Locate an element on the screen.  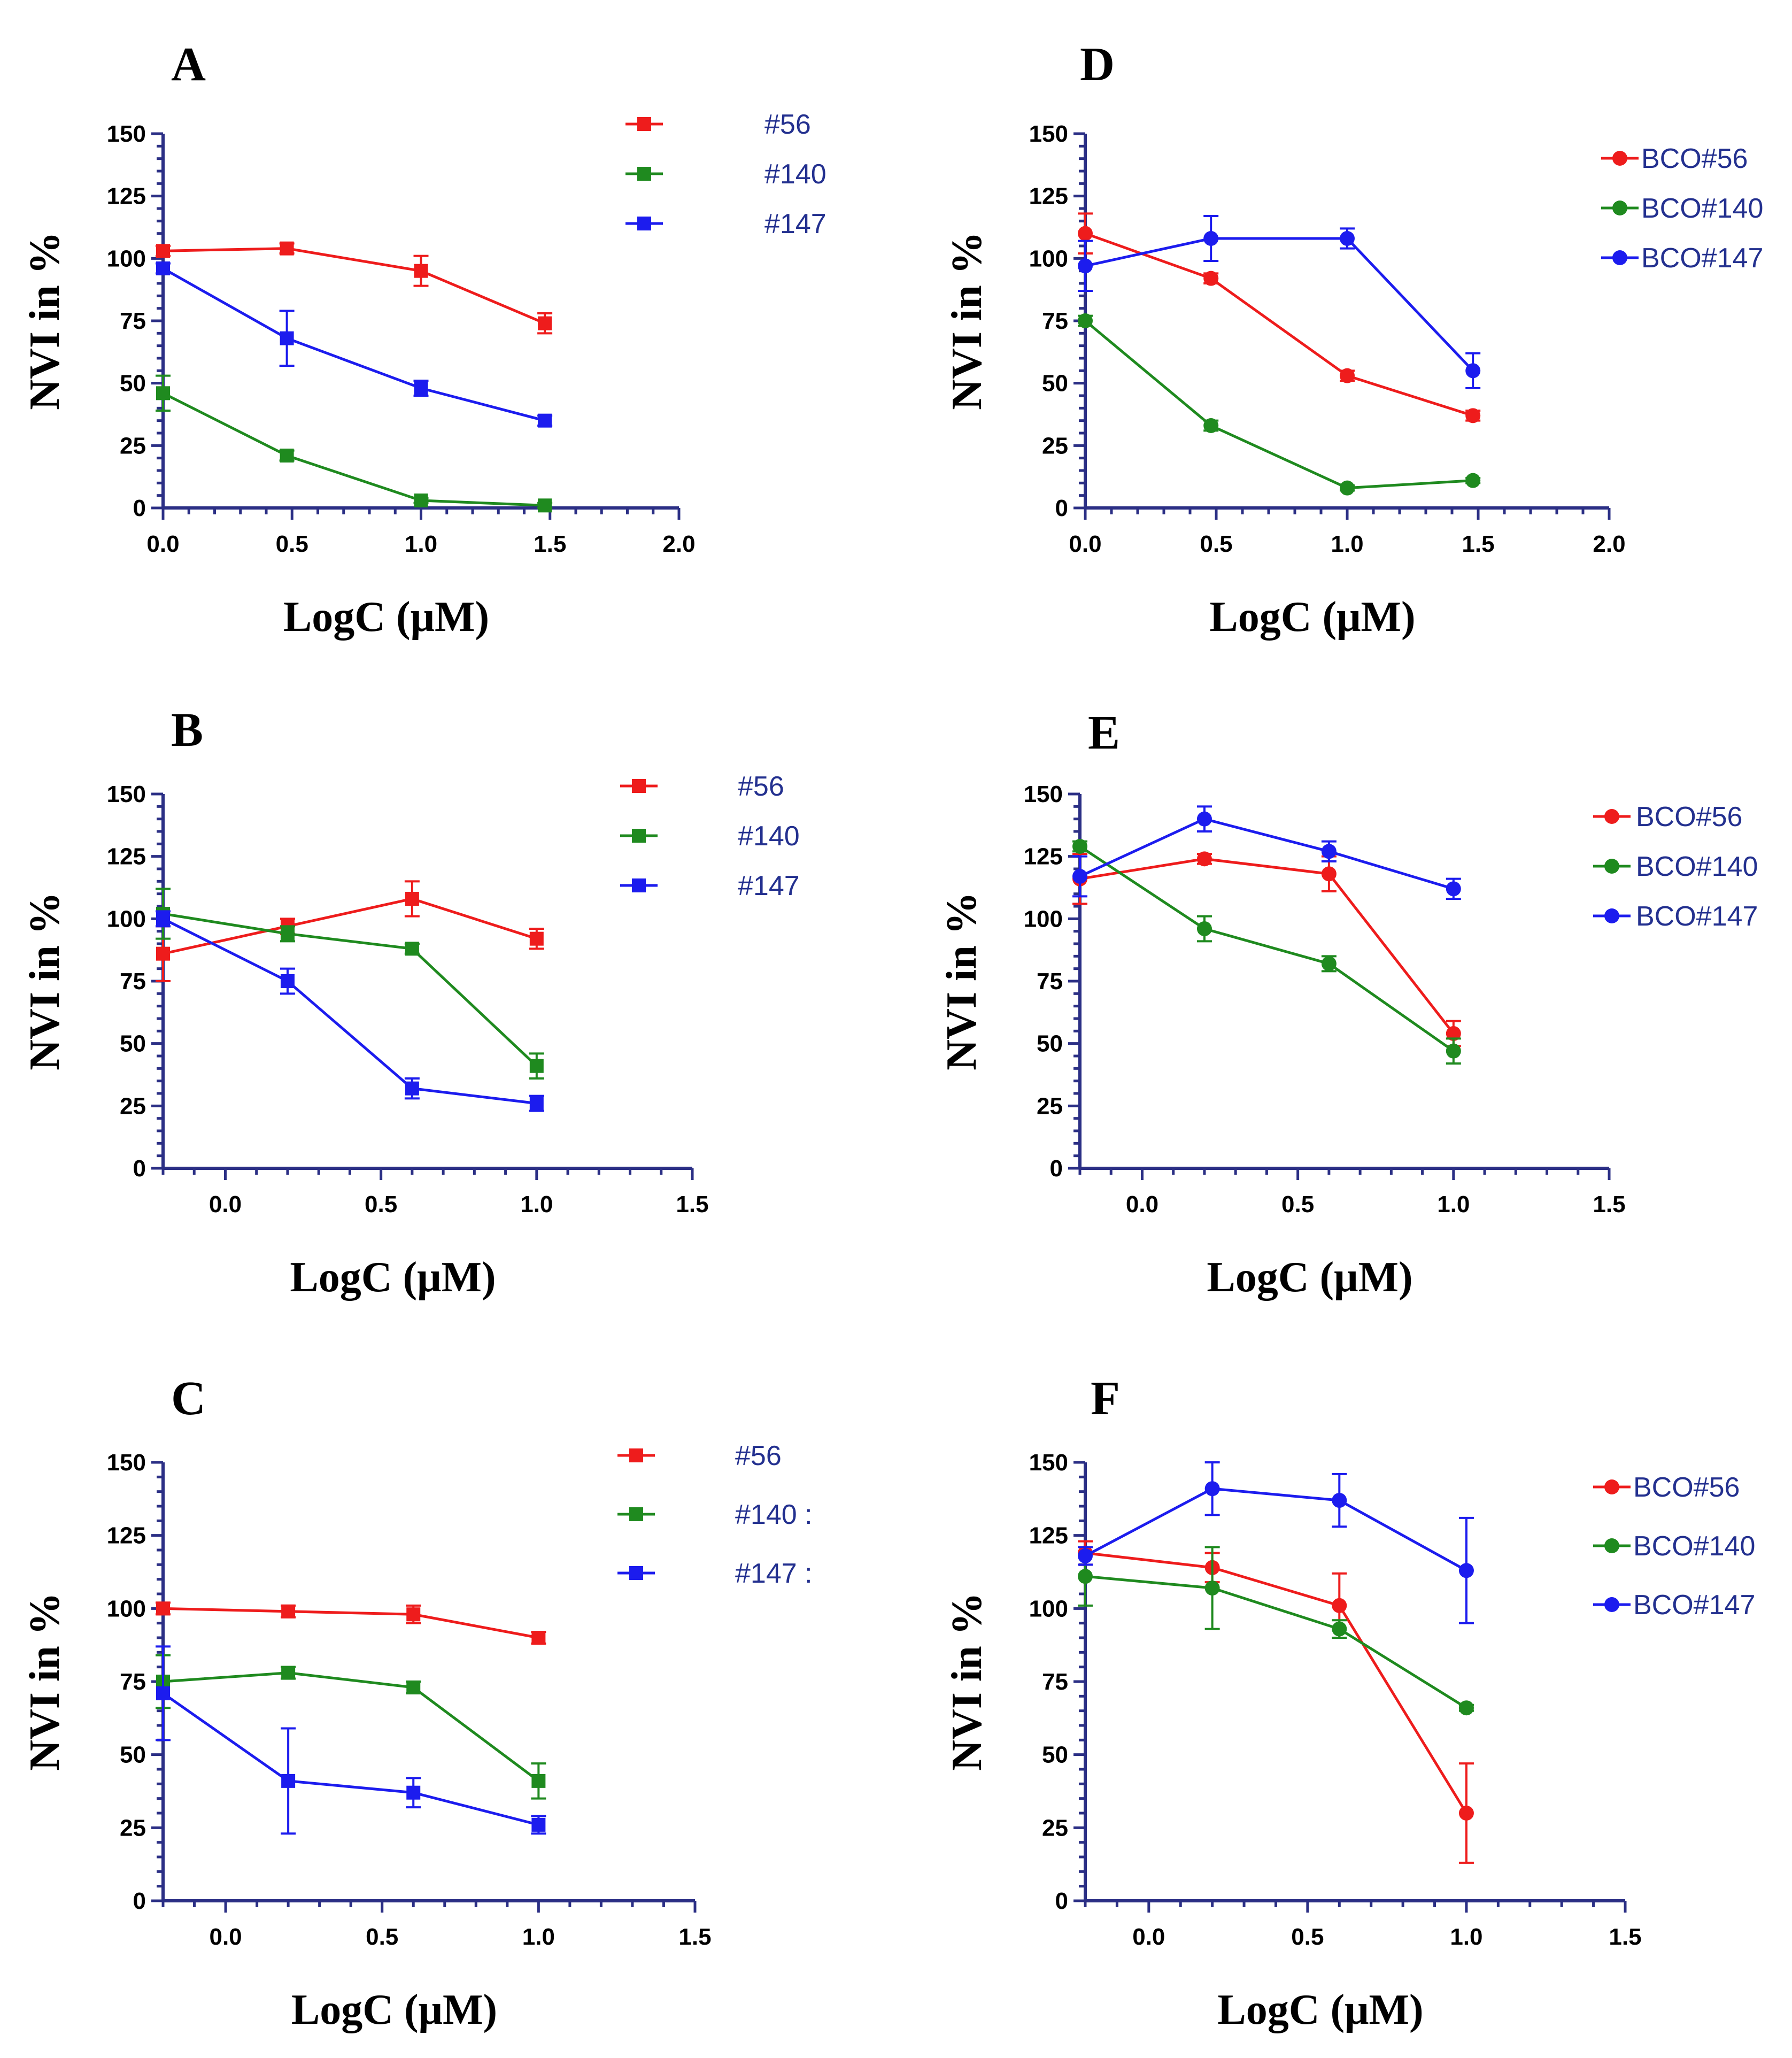
legend-label: #147 is located at coordinates (795, 224).